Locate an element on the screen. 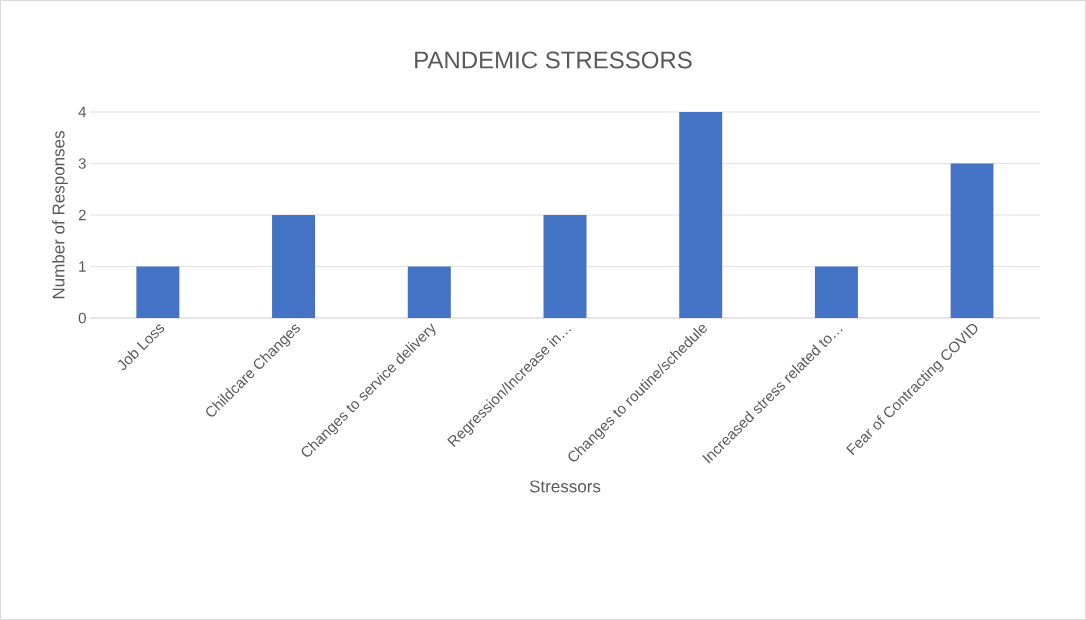 This screenshot has width=1086, height=620. y-tick-label: 1 is located at coordinates (82, 266).